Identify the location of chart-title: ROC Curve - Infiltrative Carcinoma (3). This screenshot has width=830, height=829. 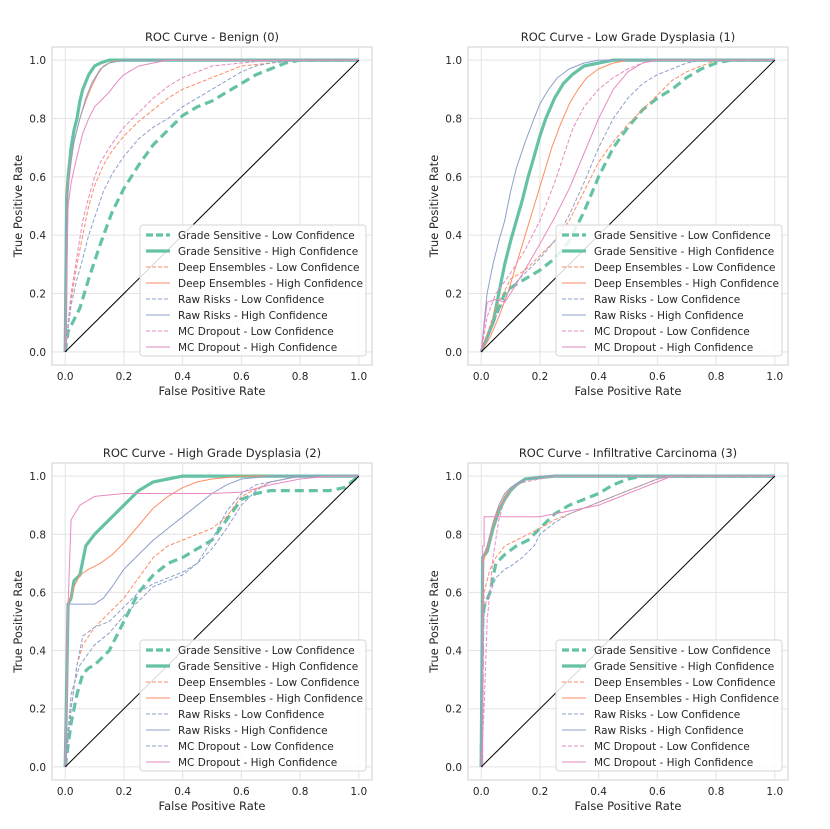
(628, 453).